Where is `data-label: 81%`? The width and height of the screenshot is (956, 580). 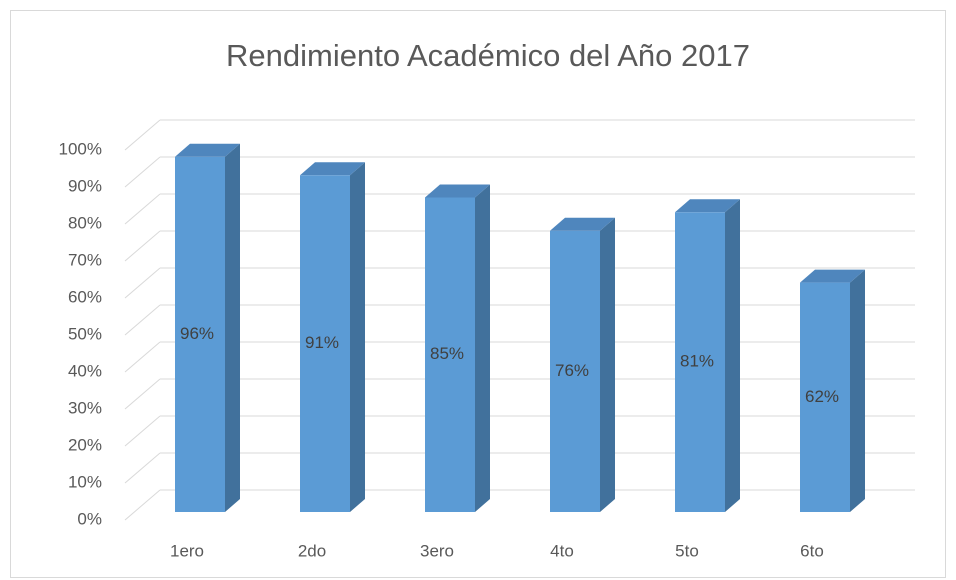
data-label: 81% is located at coordinates (697, 361).